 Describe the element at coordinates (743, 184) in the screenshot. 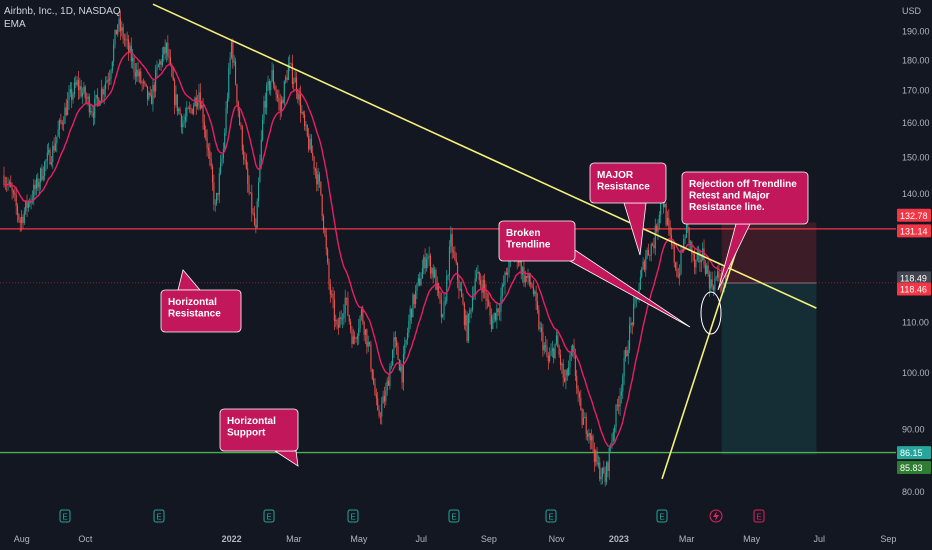

I see `callout-text: Rejection off Trendline` at that location.